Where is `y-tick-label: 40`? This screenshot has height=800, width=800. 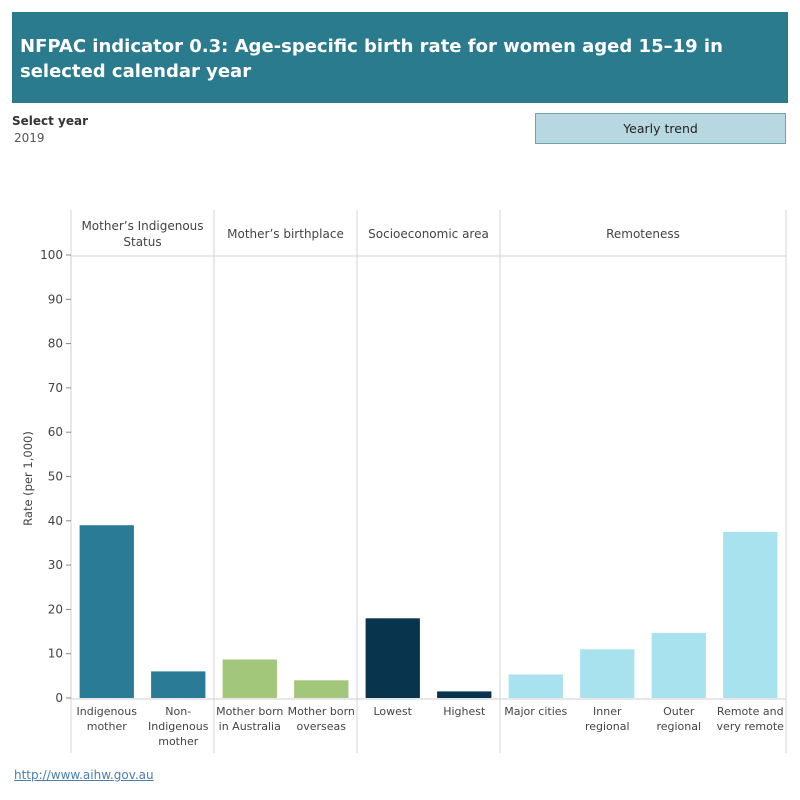
y-tick-label: 40 is located at coordinates (55, 521).